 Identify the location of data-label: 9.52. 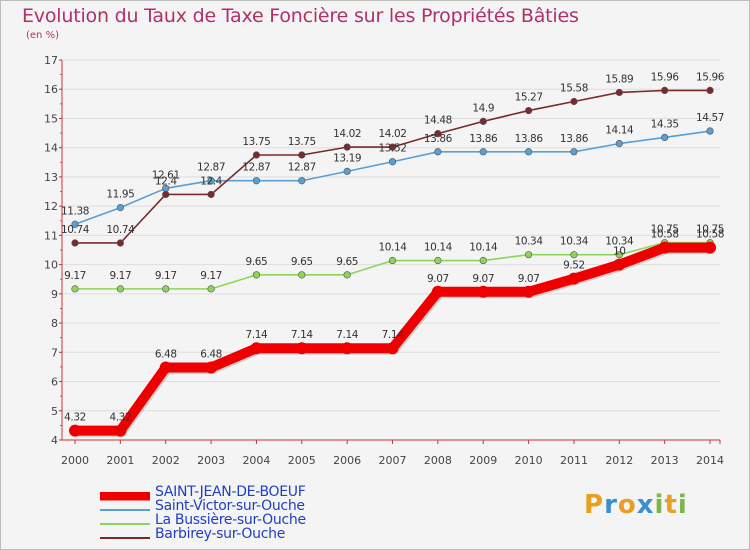
(574, 266).